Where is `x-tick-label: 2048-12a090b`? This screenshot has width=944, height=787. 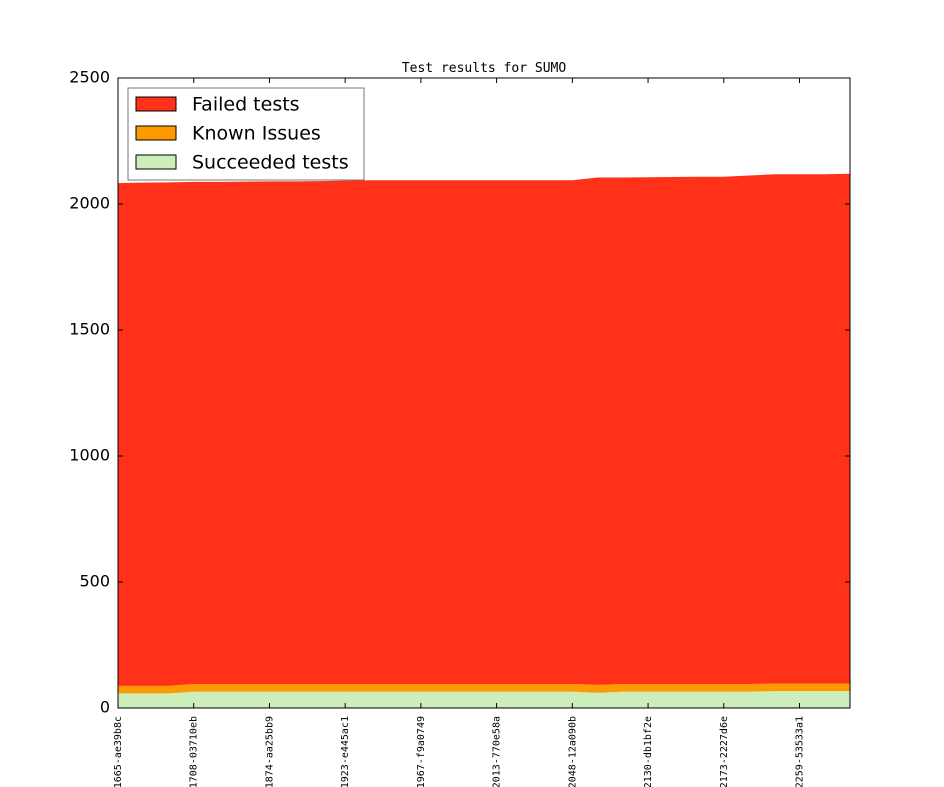 x-tick-label: 2048-12a090b is located at coordinates (572, 751).